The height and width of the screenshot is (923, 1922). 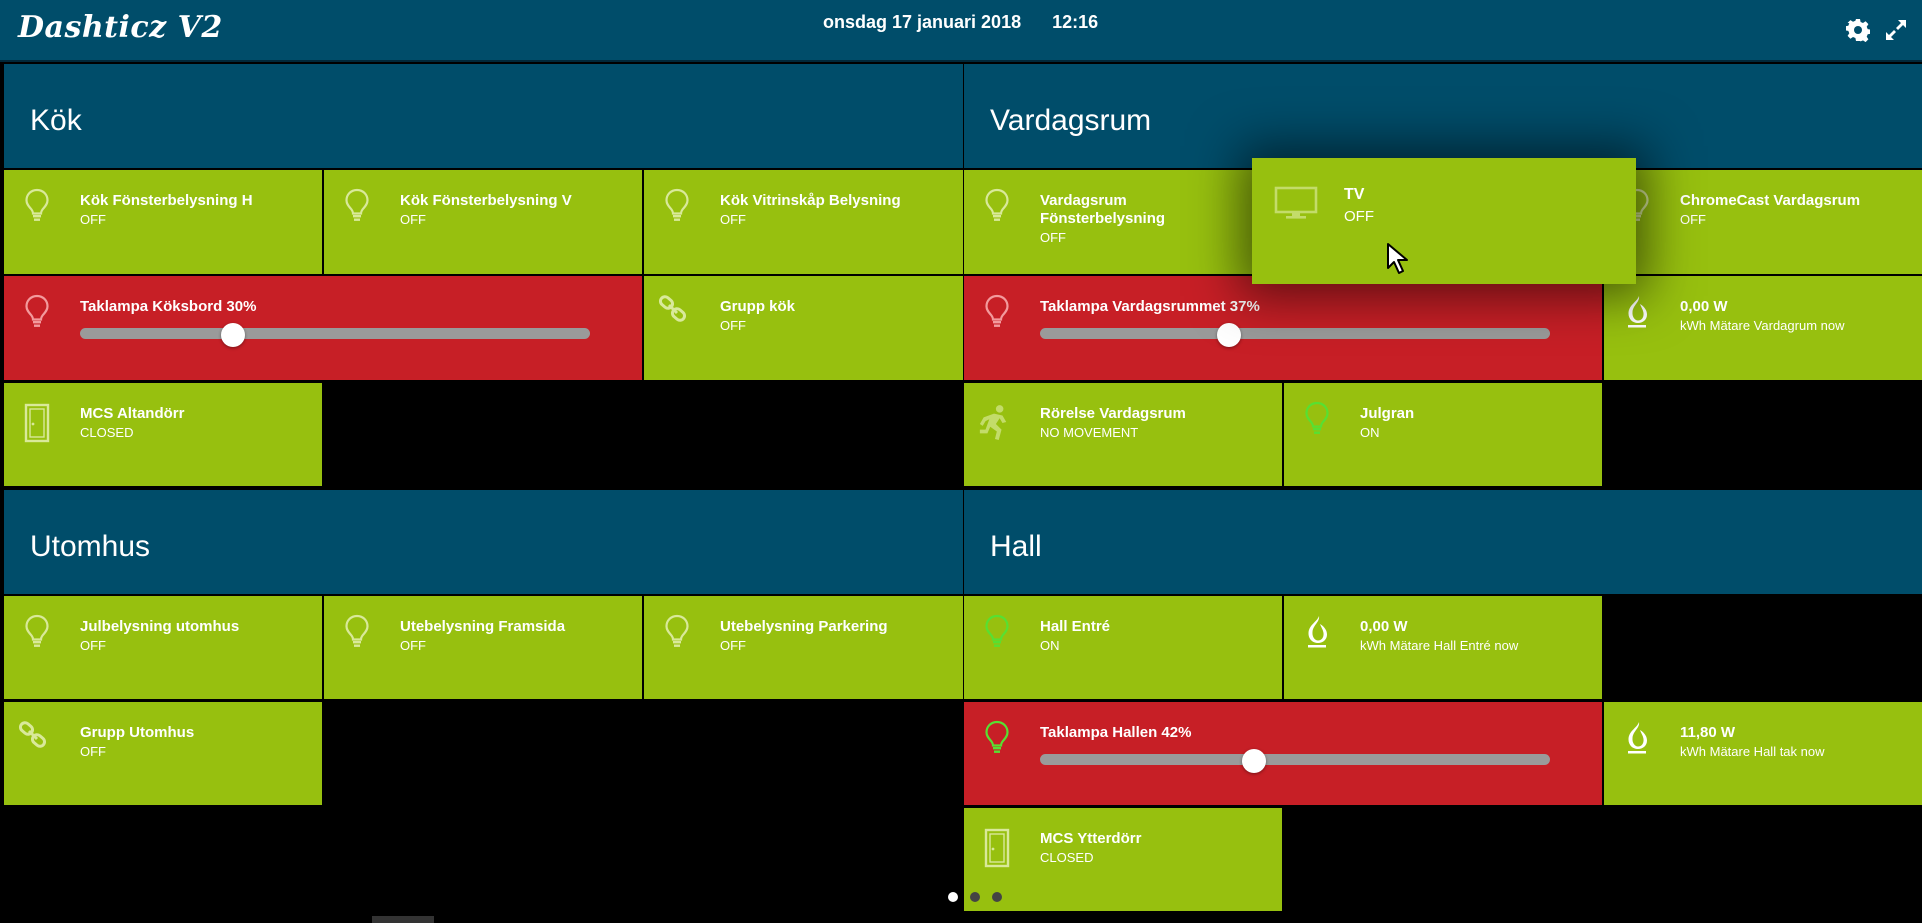 What do you see at coordinates (163, 647) in the screenshot?
I see `tile-julbelysning-utomhus: Julbelysning utomhus OFF` at bounding box center [163, 647].